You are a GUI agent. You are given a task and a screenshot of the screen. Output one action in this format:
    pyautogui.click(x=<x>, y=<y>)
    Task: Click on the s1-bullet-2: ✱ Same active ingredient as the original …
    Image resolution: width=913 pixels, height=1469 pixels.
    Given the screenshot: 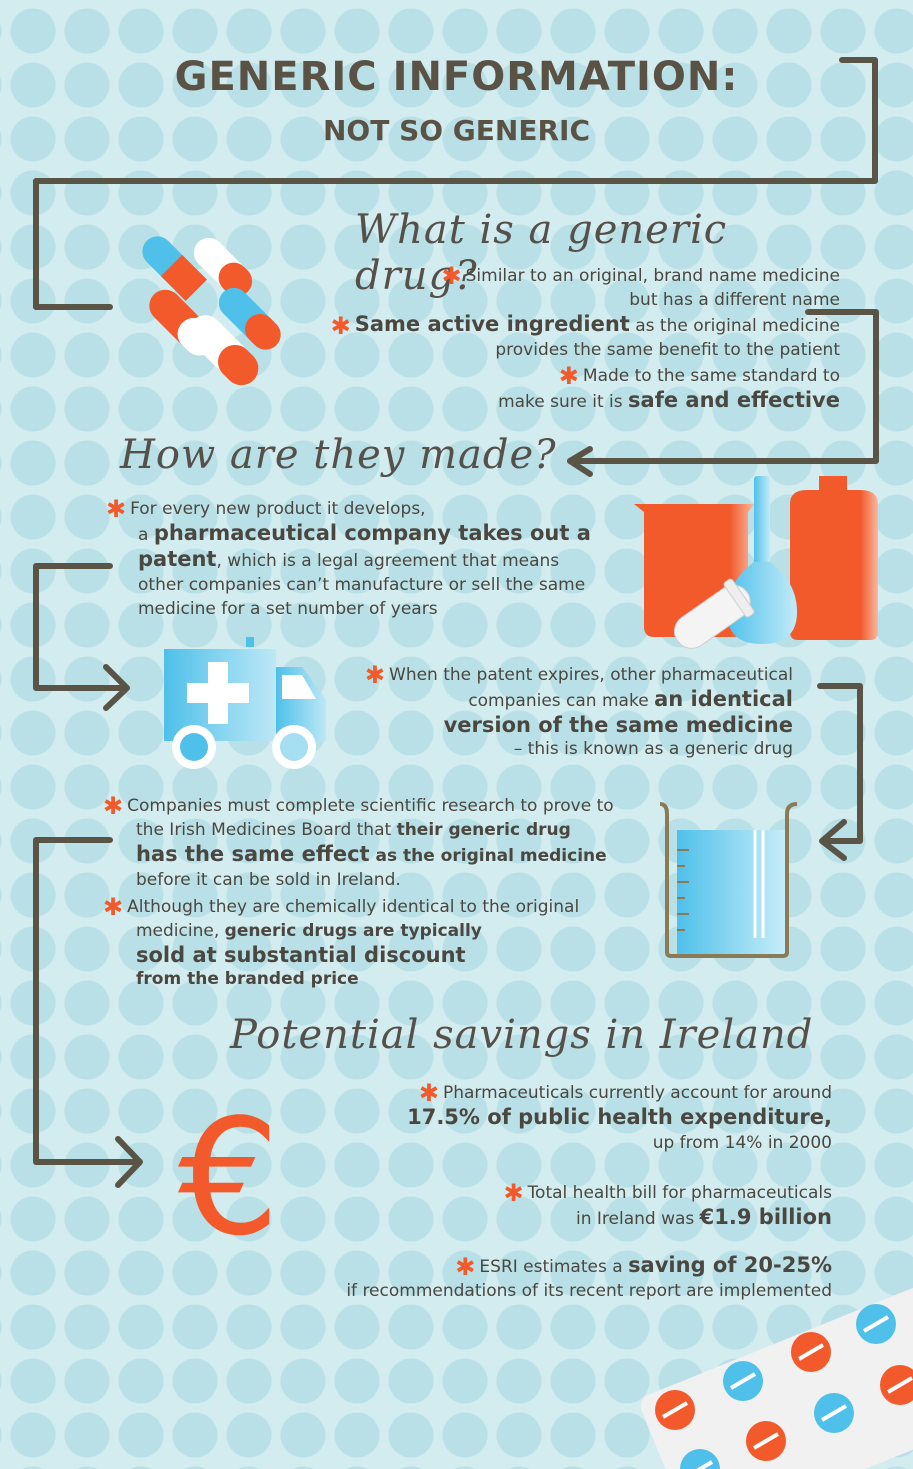 What is the action you would take?
    pyautogui.click(x=585, y=336)
    